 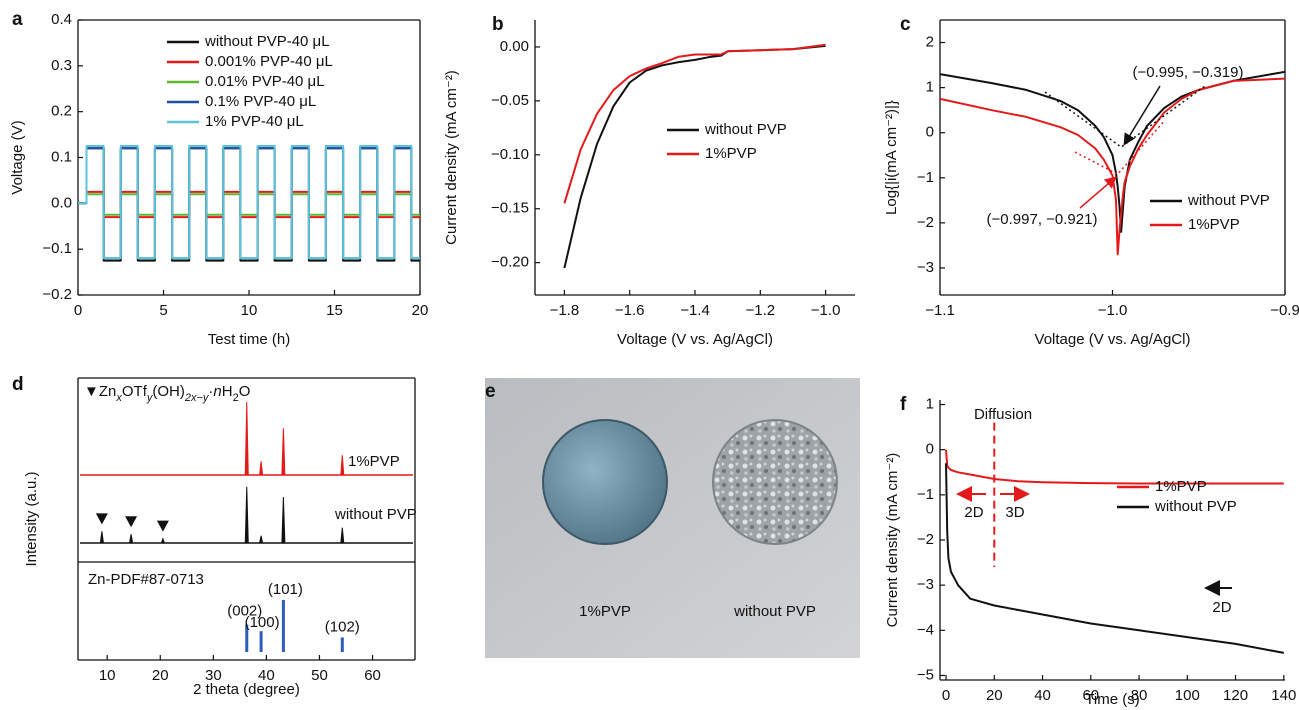 What do you see at coordinates (925, 584) in the screenshot?
I see `y-tick-label: −3` at bounding box center [925, 584].